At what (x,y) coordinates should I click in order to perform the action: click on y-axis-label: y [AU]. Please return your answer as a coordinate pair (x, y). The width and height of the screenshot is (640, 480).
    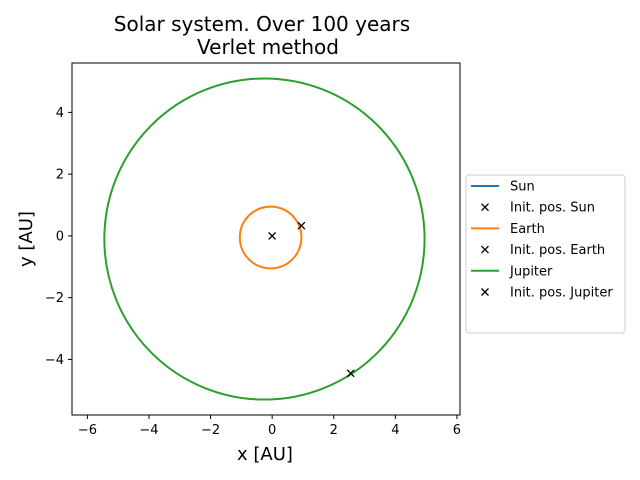
    Looking at the image, I should click on (26, 239).